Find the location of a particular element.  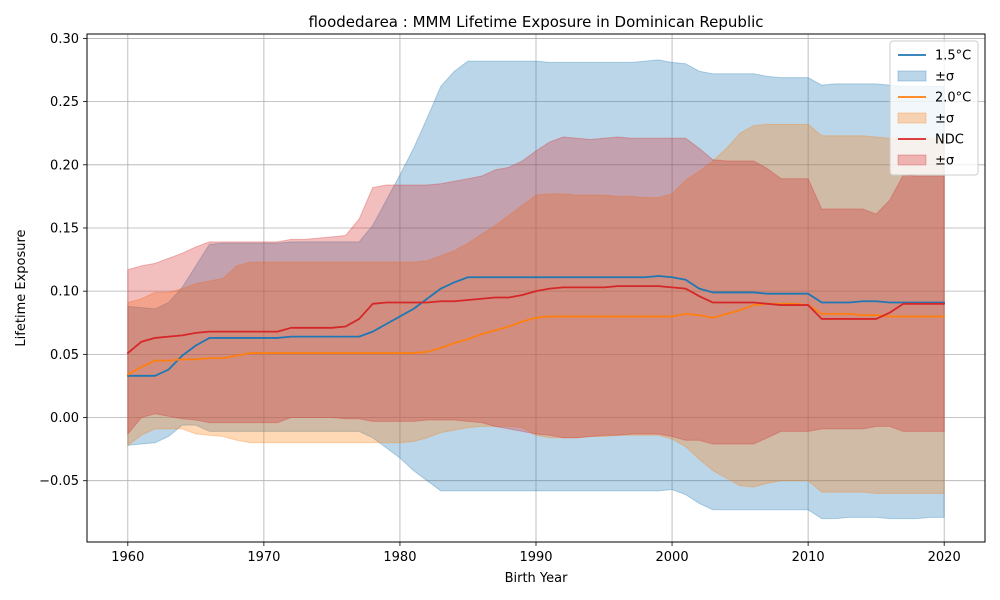

line-layer is located at coordinates (536, 326).